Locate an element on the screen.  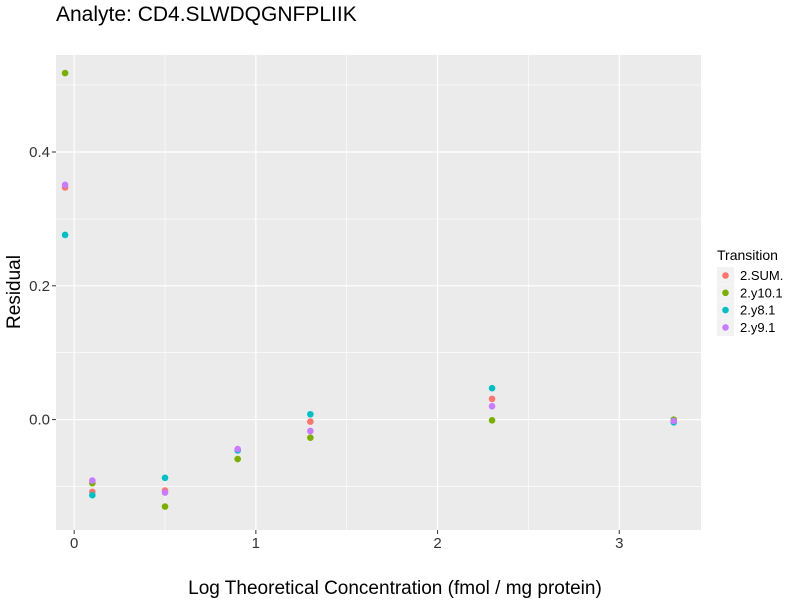
y-axis-title: Residual is located at coordinates (14, 292).